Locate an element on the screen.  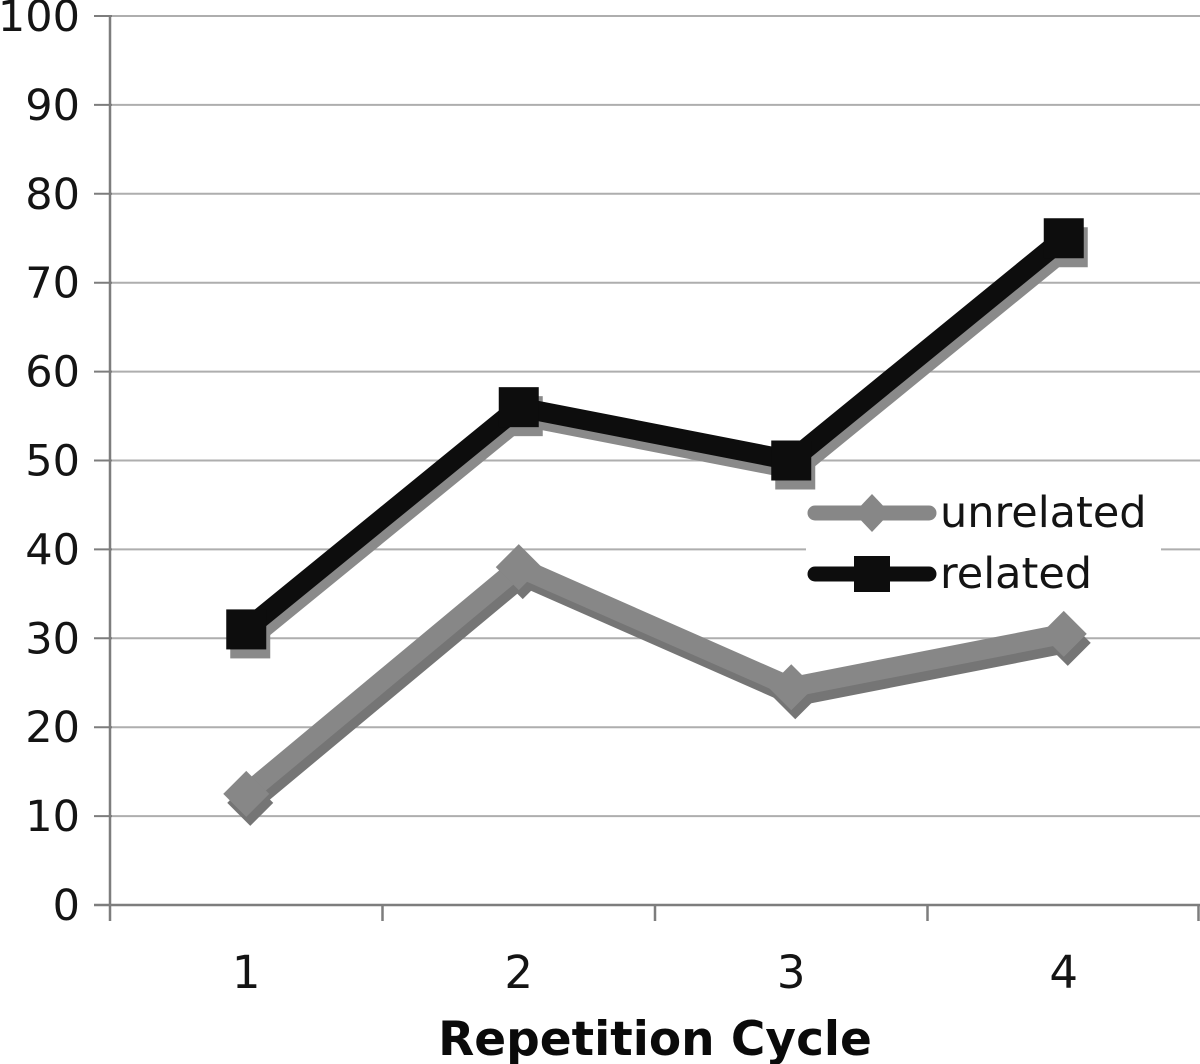
y-tick-label-60: 60 is located at coordinates (52, 373).